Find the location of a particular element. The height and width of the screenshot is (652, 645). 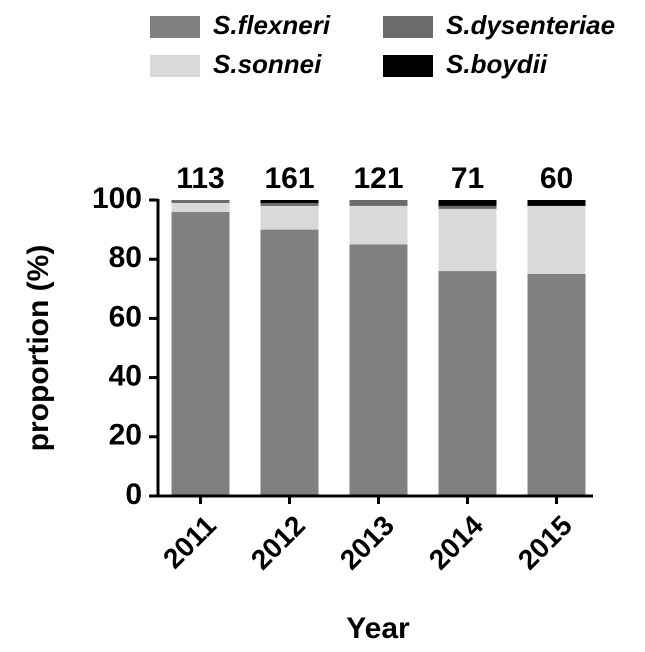

legend-label: S.flexneri is located at coordinates (272, 25).